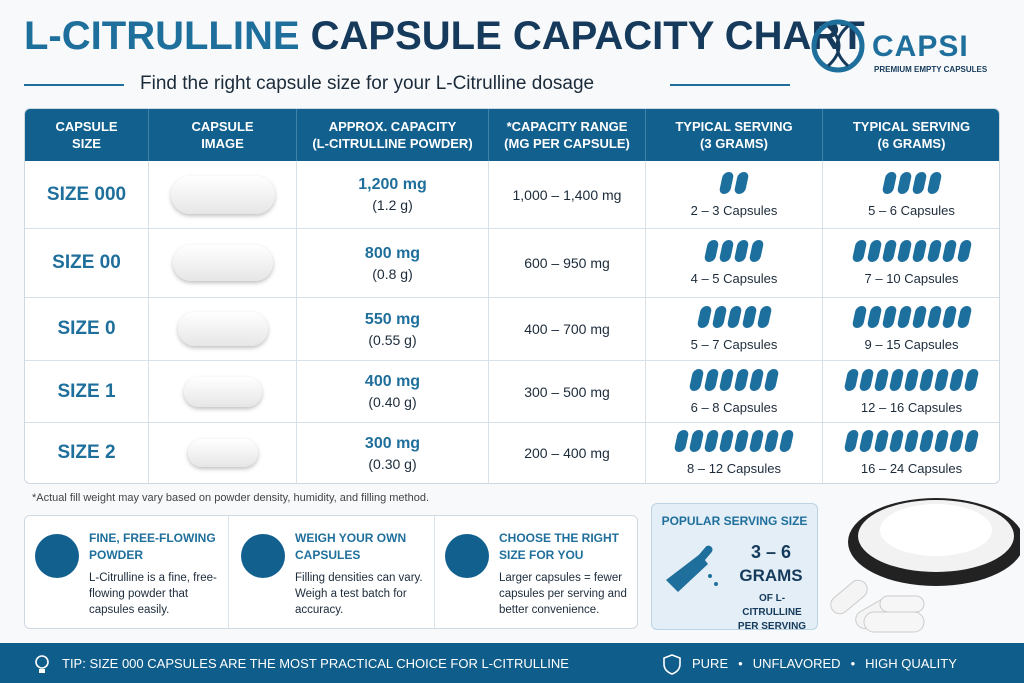  What do you see at coordinates (162, 36) in the screenshot?
I see `title-part: L-CITRULLINE` at bounding box center [162, 36].